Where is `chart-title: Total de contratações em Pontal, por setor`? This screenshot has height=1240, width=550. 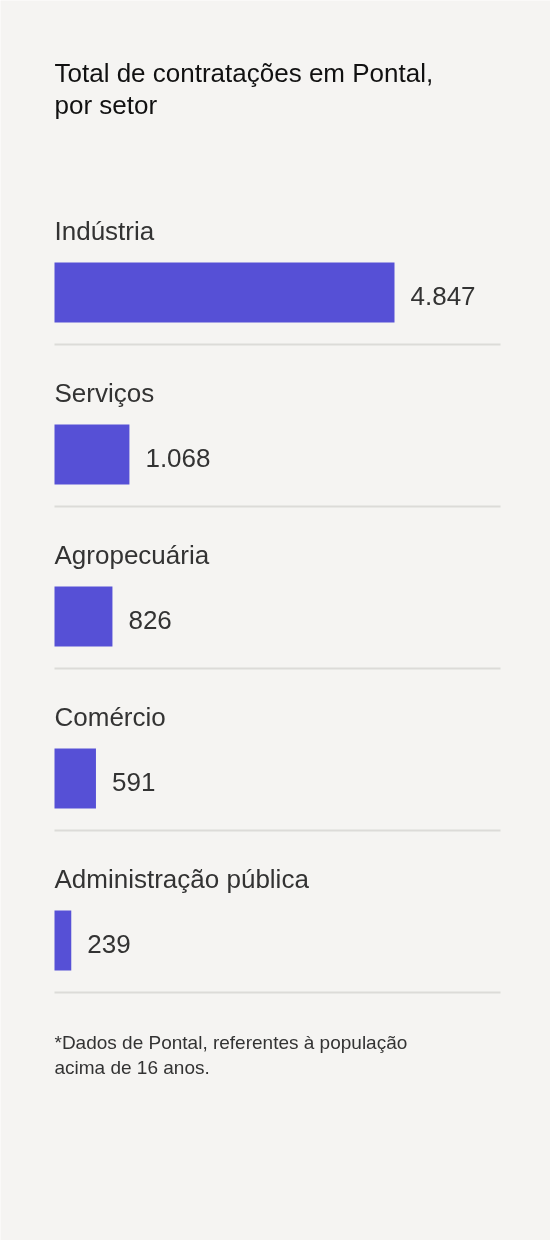 chart-title: Total de contratações em Pontal, por setor is located at coordinates (244, 88).